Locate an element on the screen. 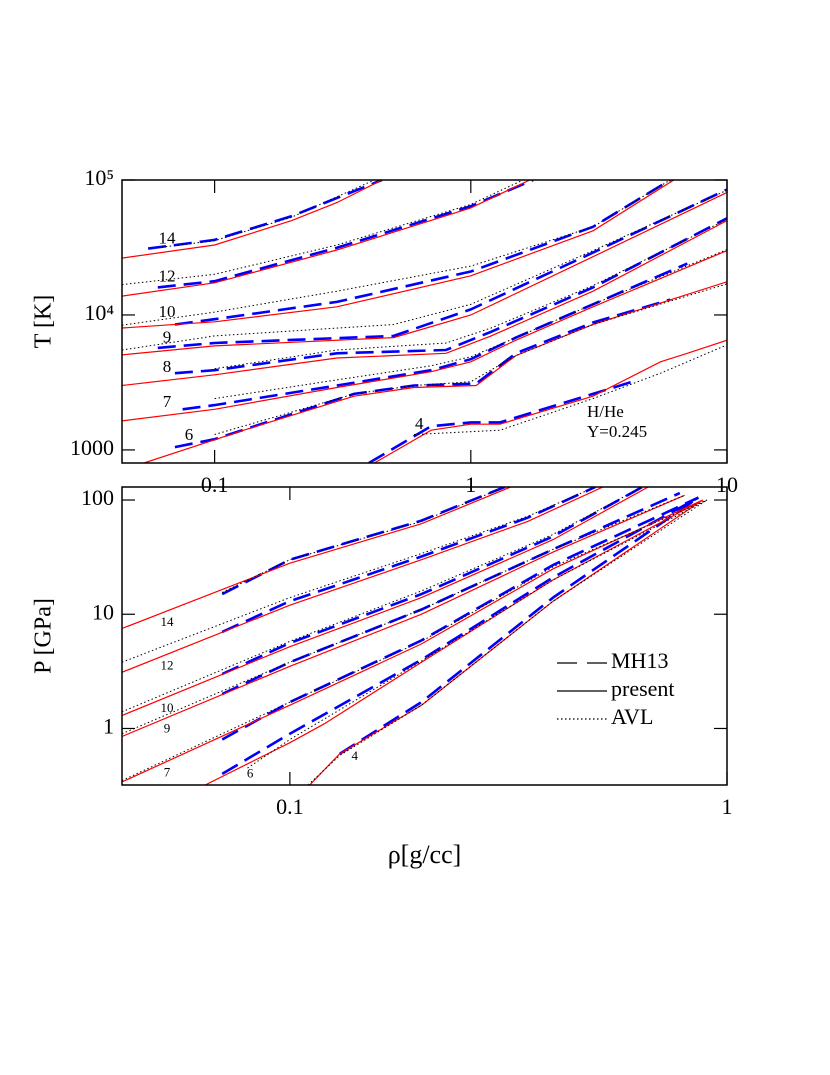 The height and width of the screenshot is (1075, 830). legend-label: present is located at coordinates (643, 688).